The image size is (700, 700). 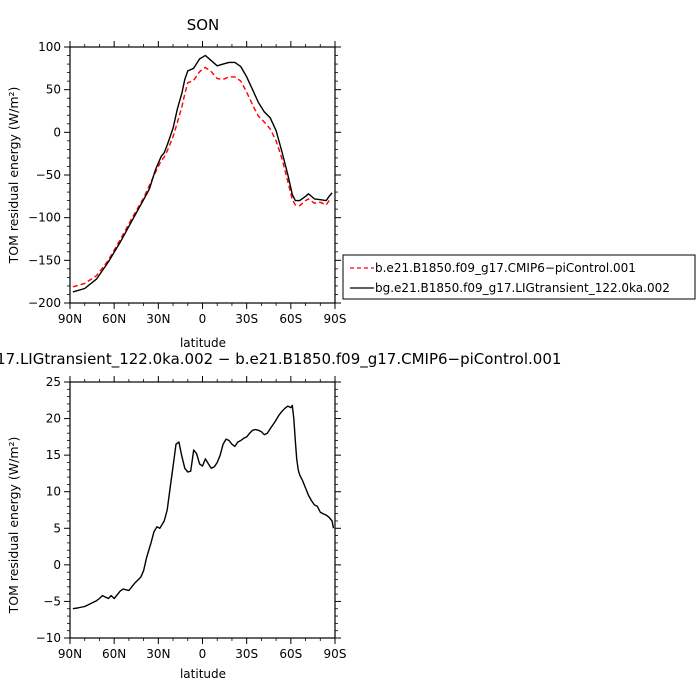 I want to click on y-tick-label: −200, so click(x=44, y=303).